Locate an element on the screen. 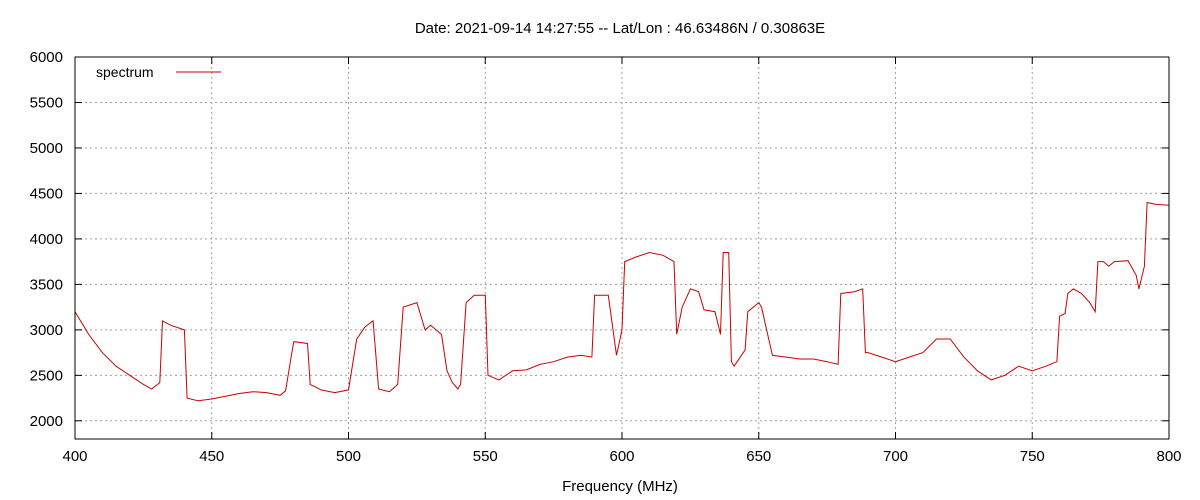 This screenshot has width=1200, height=500. x-tick-label-550: 550 is located at coordinates (485, 456).